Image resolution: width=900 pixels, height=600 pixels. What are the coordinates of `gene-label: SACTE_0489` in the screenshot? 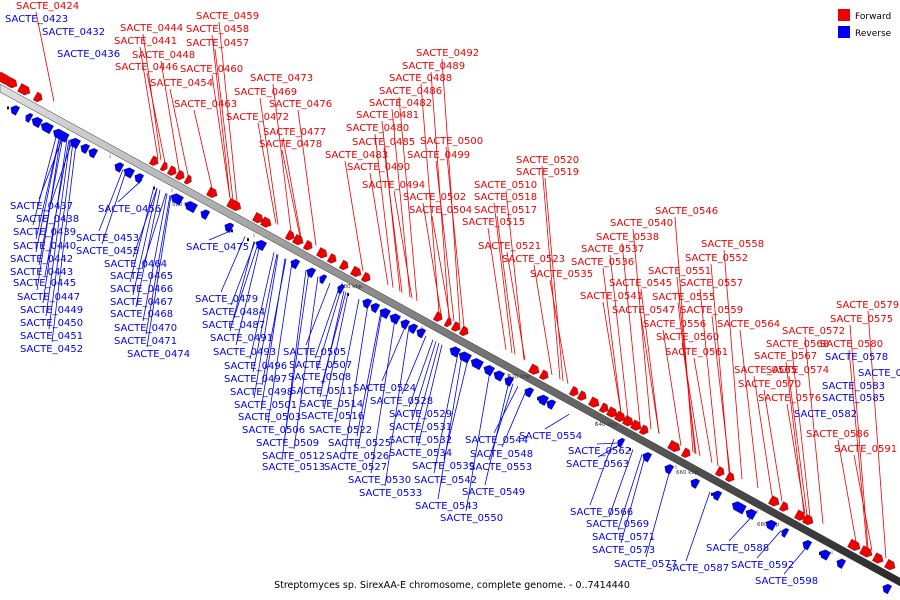 It's located at (433, 66).